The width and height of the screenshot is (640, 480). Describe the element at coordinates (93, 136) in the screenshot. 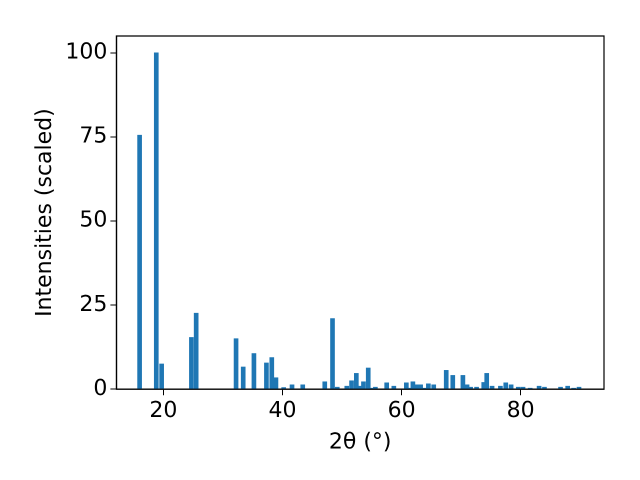

I see `y-tick-label: 75` at that location.